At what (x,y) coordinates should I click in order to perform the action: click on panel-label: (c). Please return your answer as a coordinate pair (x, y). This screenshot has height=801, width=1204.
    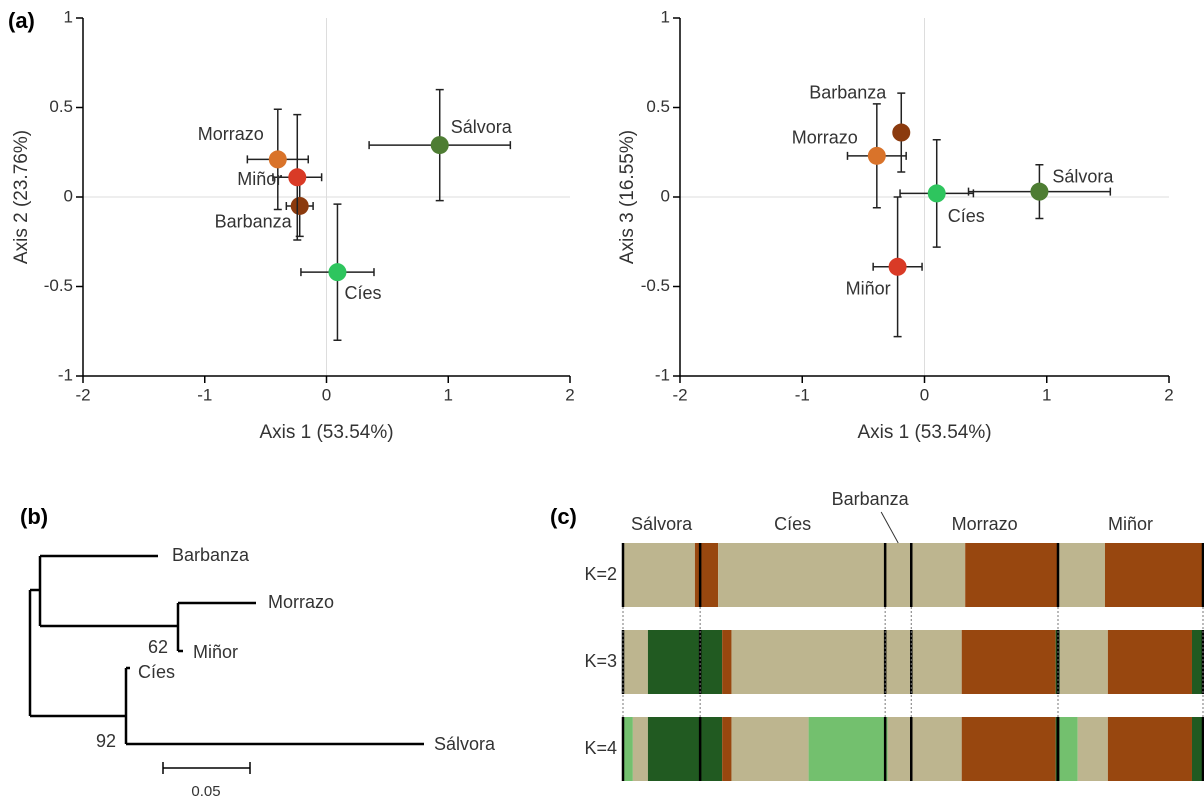
    Looking at the image, I should click on (563, 516).